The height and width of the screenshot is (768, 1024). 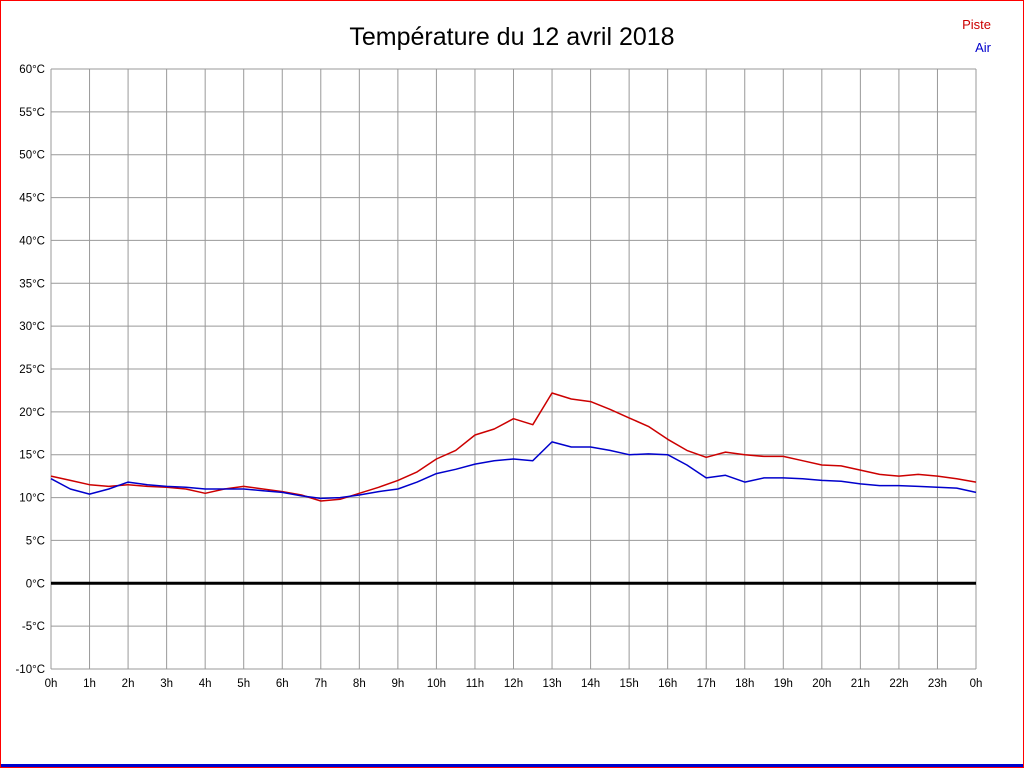 I want to click on series-lines, so click(x=513, y=447).